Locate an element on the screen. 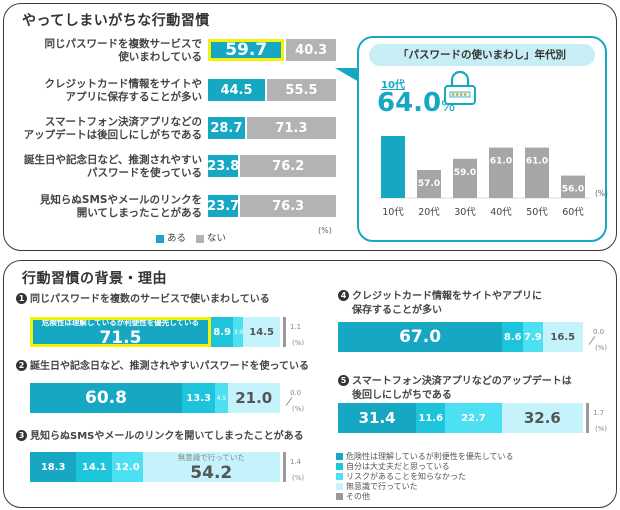  segment-value: 12.0 is located at coordinates (127, 467).